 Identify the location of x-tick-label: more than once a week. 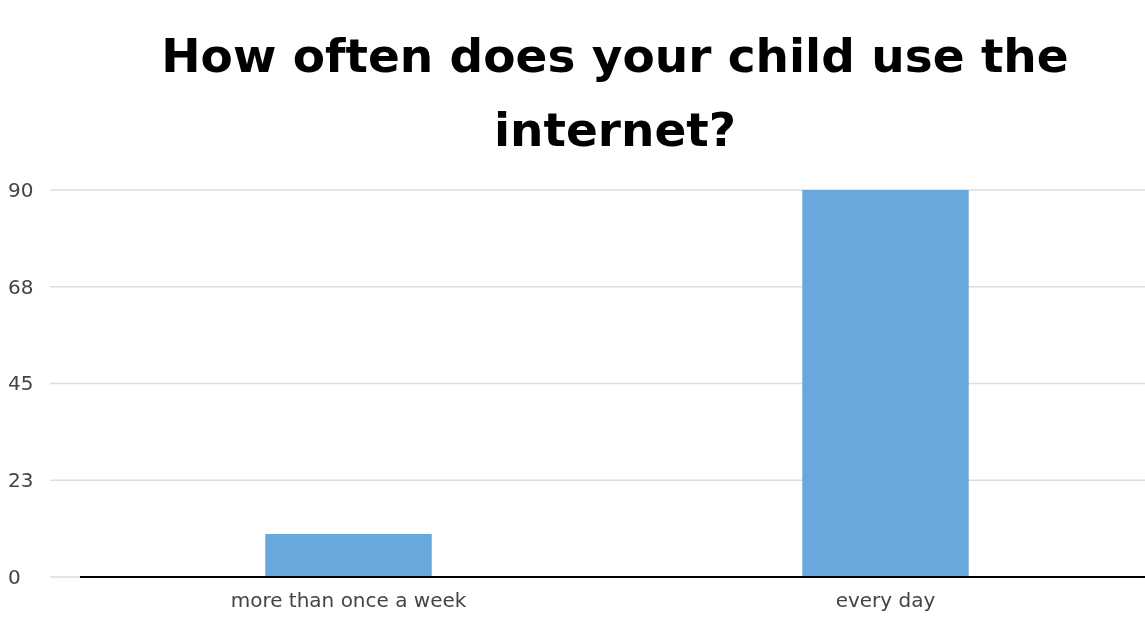
(348, 600).